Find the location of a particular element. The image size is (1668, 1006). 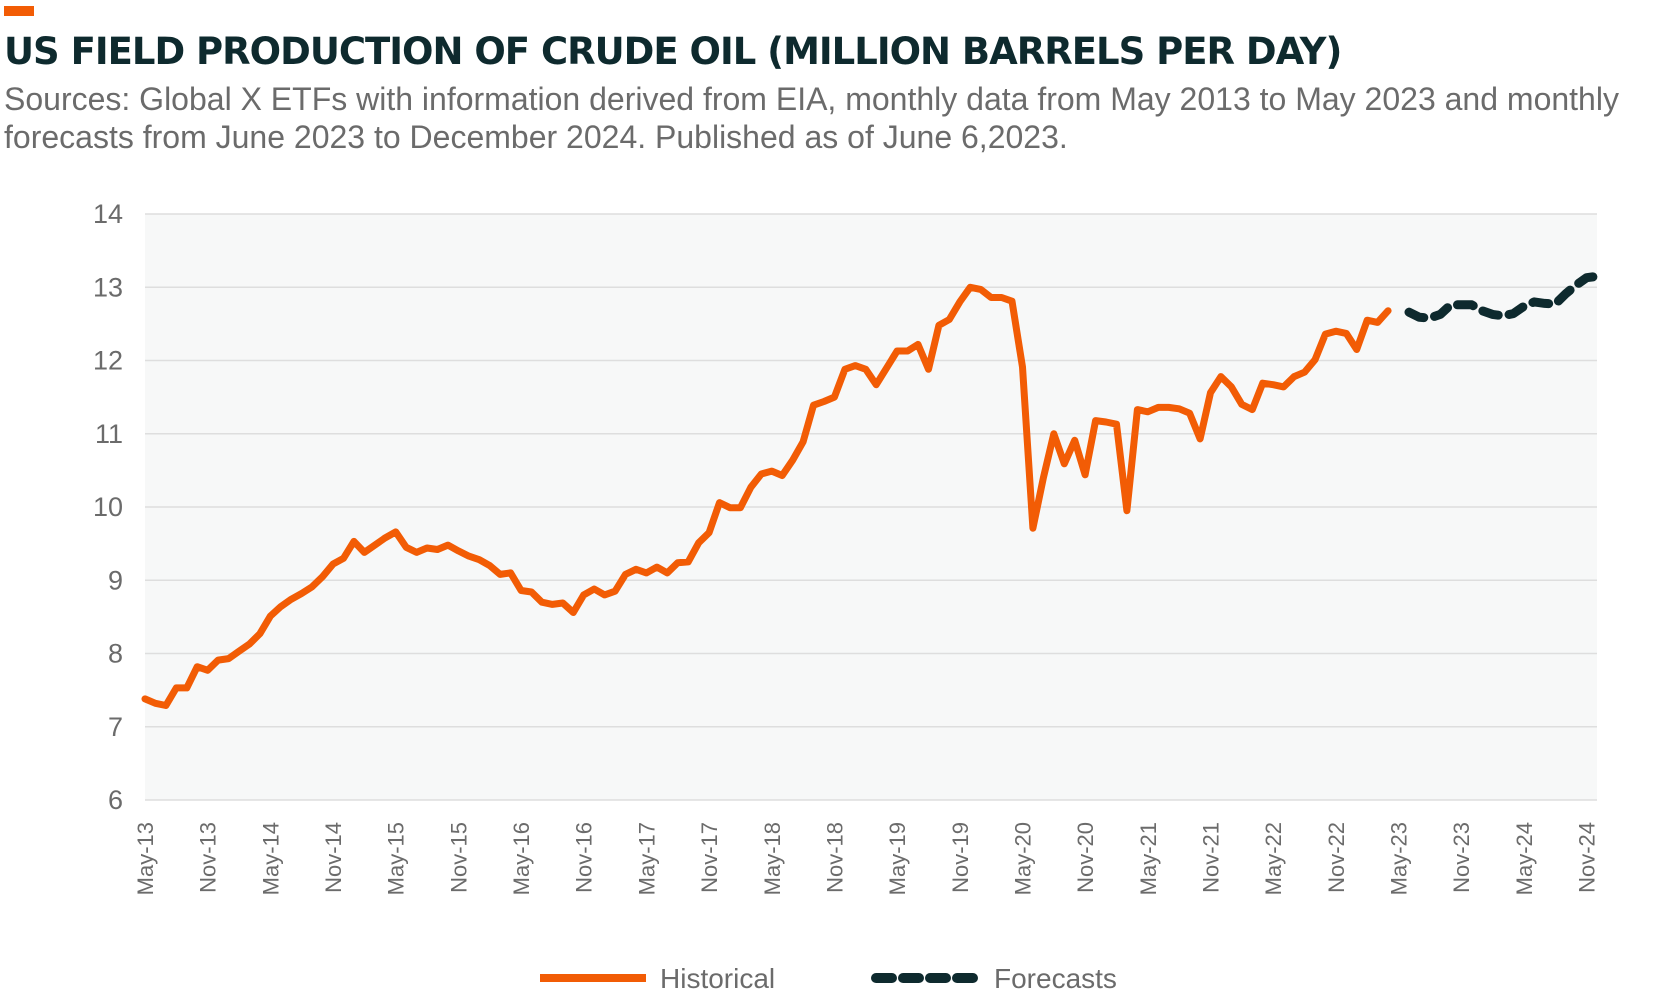

y-tick-label: 10 is located at coordinates (108, 507).